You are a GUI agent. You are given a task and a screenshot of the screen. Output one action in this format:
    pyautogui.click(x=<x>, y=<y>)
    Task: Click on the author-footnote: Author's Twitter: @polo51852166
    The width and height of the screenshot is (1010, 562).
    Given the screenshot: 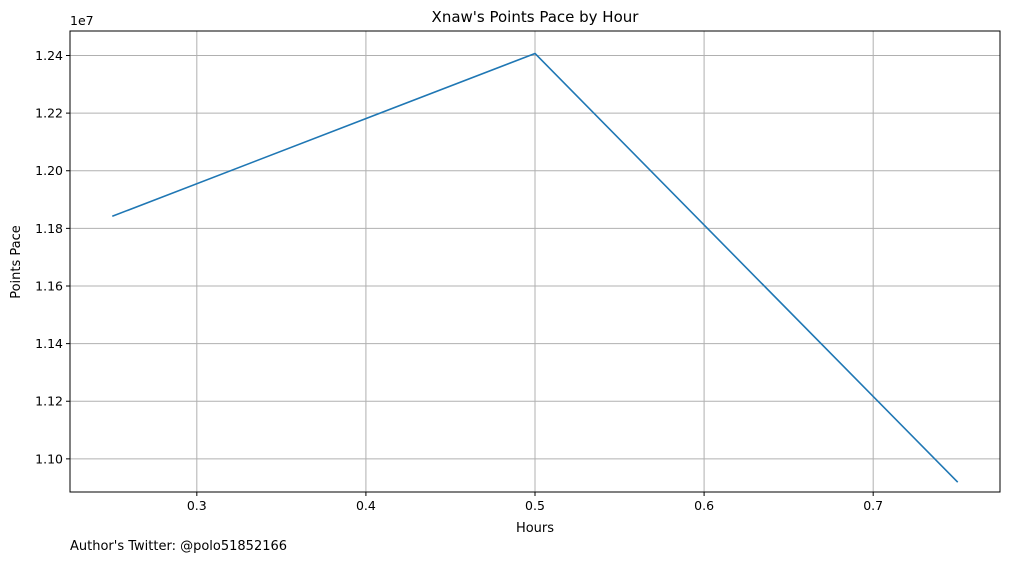 What is the action you would take?
    pyautogui.click(x=178, y=546)
    